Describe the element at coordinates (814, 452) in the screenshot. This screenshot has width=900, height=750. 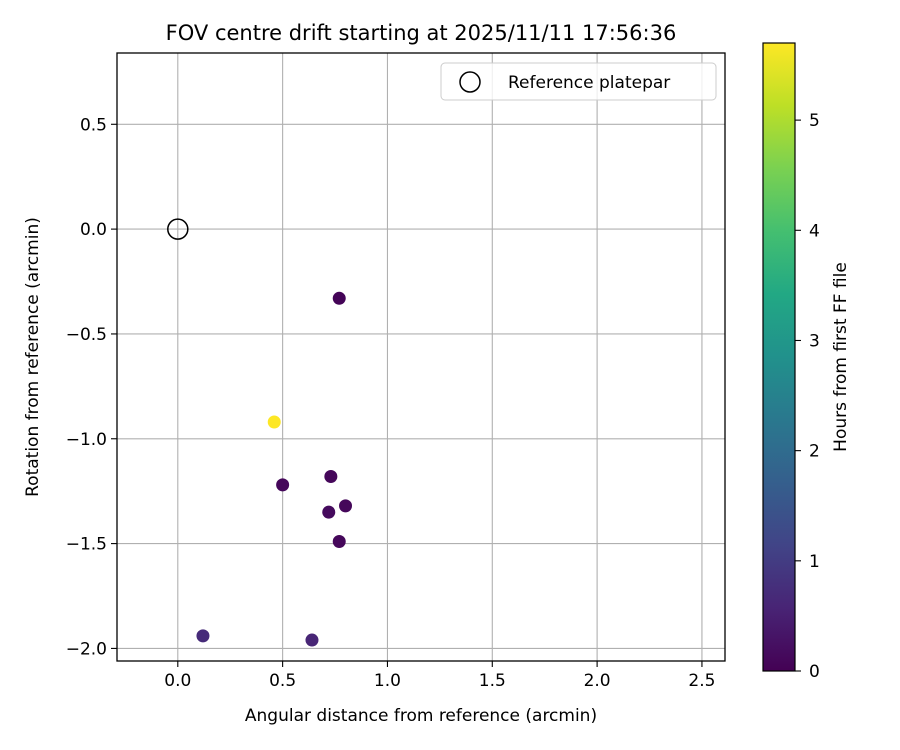
I see `colorbar-tick-label: 2` at that location.